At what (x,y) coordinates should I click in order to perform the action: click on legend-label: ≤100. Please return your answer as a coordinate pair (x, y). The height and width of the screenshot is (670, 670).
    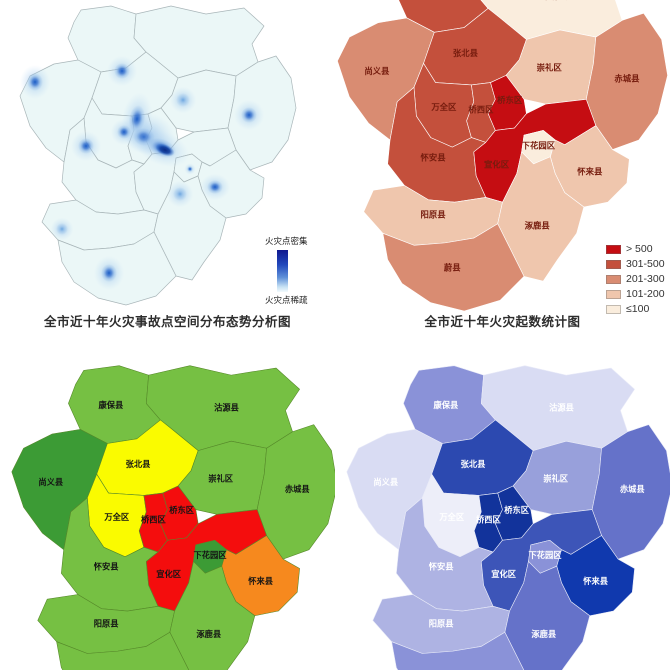
    Looking at the image, I should click on (638, 309).